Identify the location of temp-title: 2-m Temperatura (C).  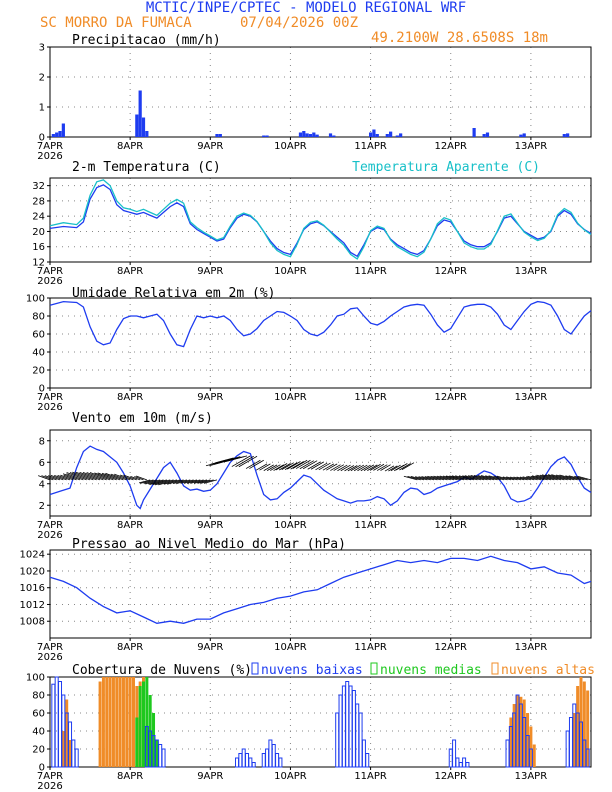
(146, 167).